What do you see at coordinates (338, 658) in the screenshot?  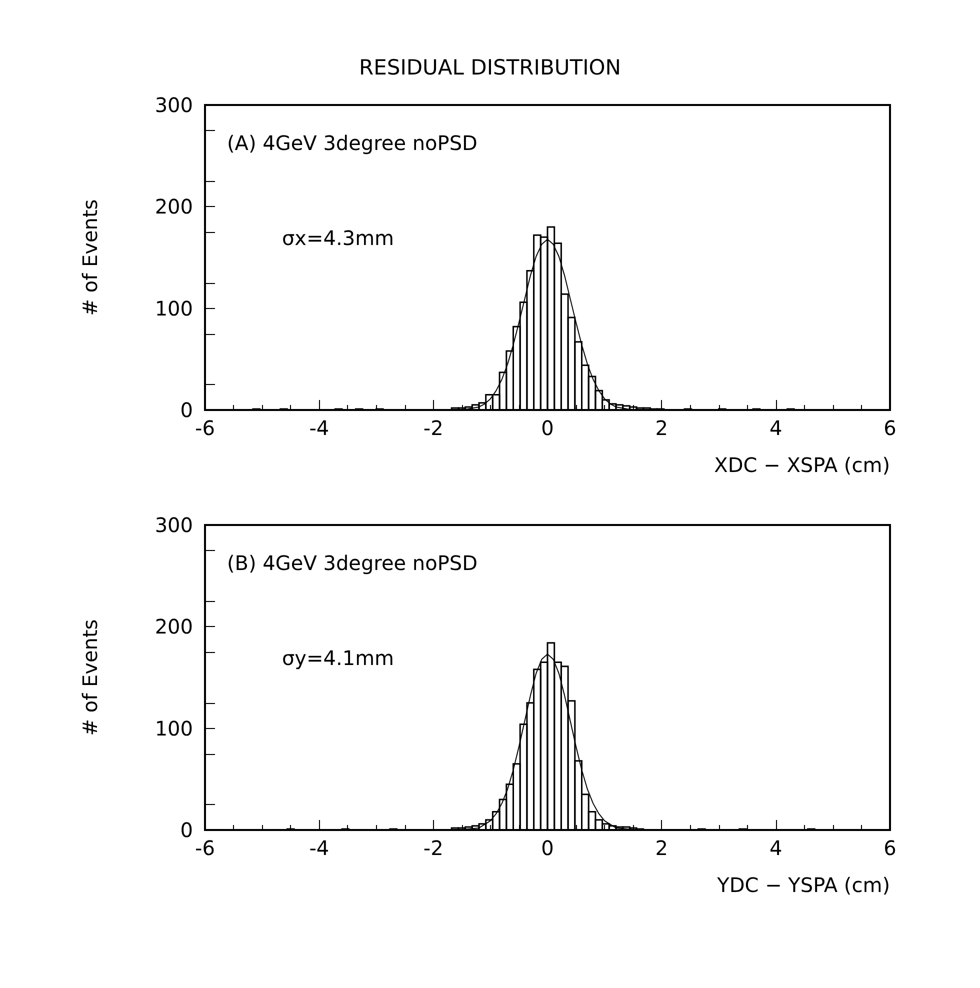 I see `annotation: σy=4.1mm` at bounding box center [338, 658].